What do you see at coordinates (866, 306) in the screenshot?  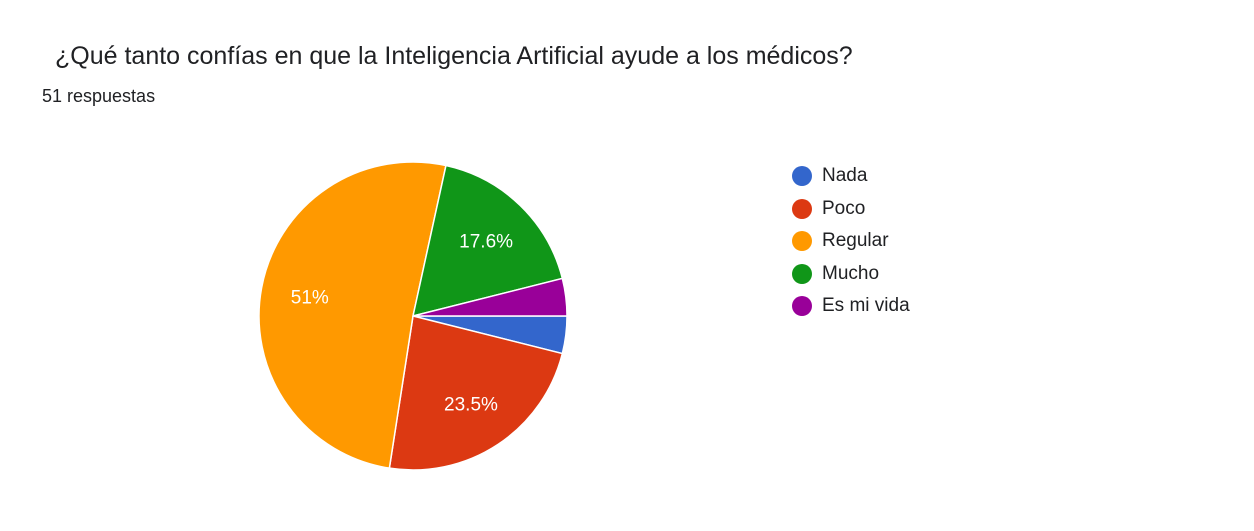 I see `legend-label: Es mi vida` at bounding box center [866, 306].